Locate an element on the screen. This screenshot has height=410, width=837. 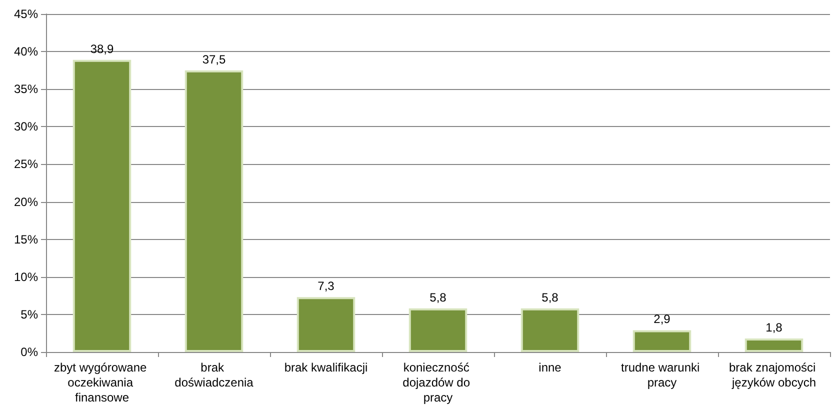
y-tick-label: 25% is located at coordinates (26, 164).